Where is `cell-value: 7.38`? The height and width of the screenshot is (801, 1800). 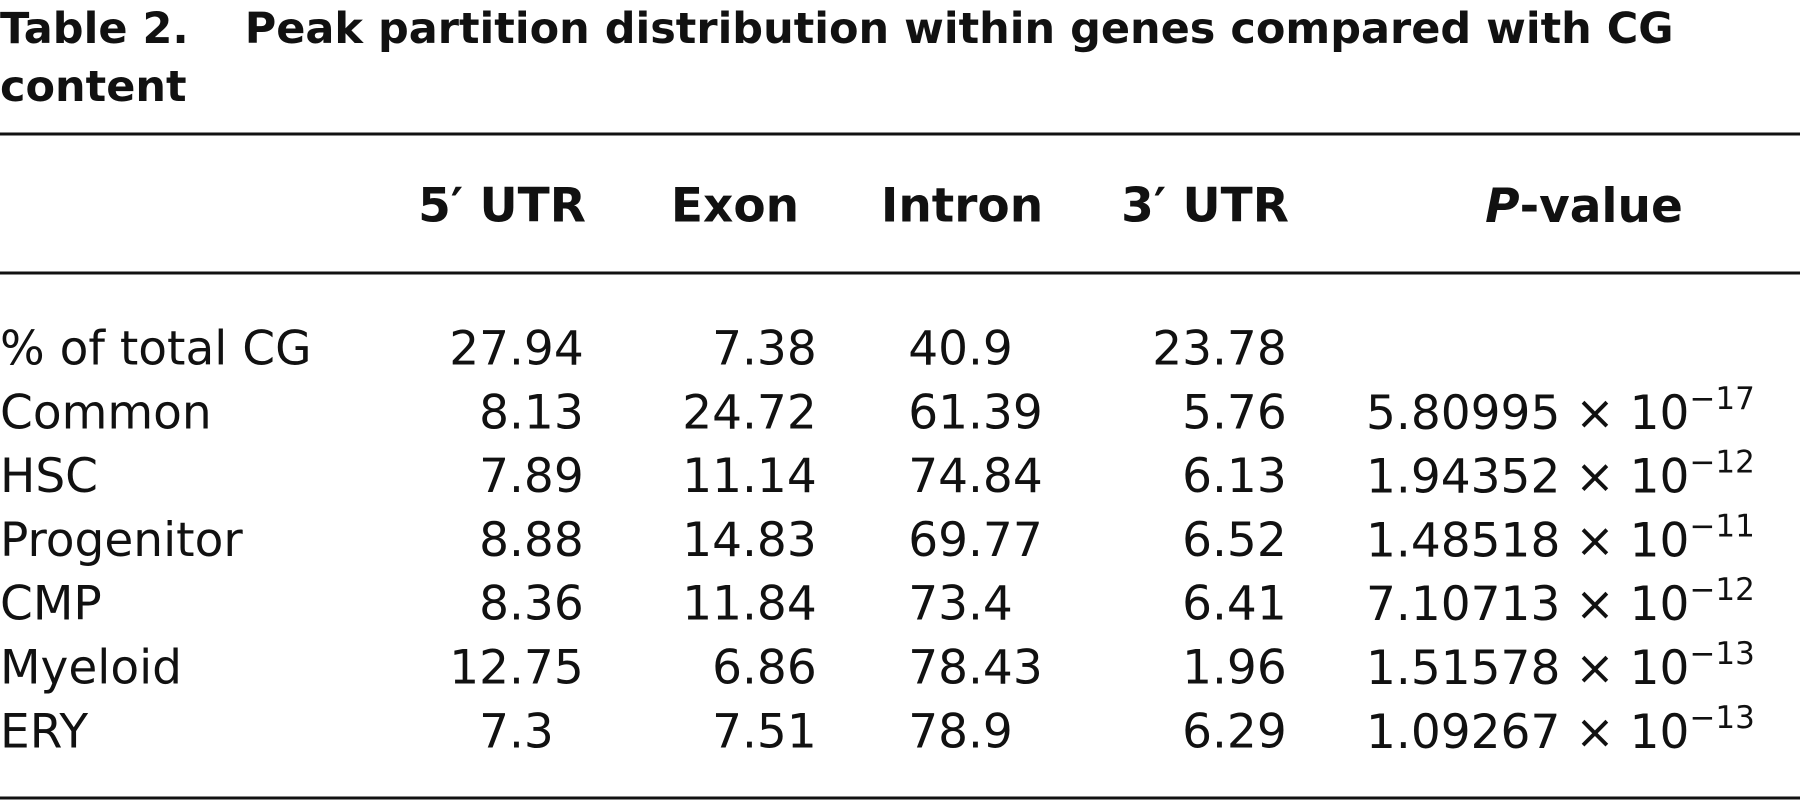
cell-value: 7.38 is located at coordinates (764, 349).